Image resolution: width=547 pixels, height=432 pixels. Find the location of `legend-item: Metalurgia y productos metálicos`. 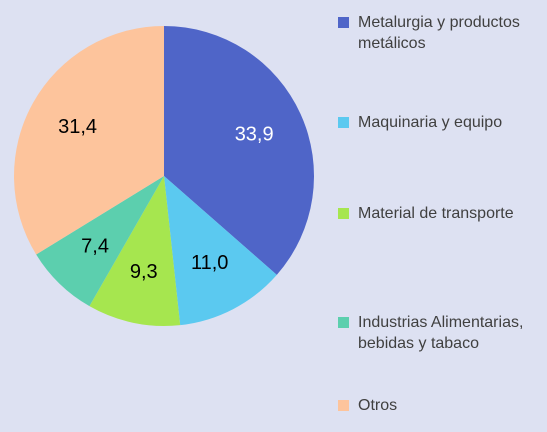

legend-item: Metalurgia y productos metálicos is located at coordinates (440, 33).